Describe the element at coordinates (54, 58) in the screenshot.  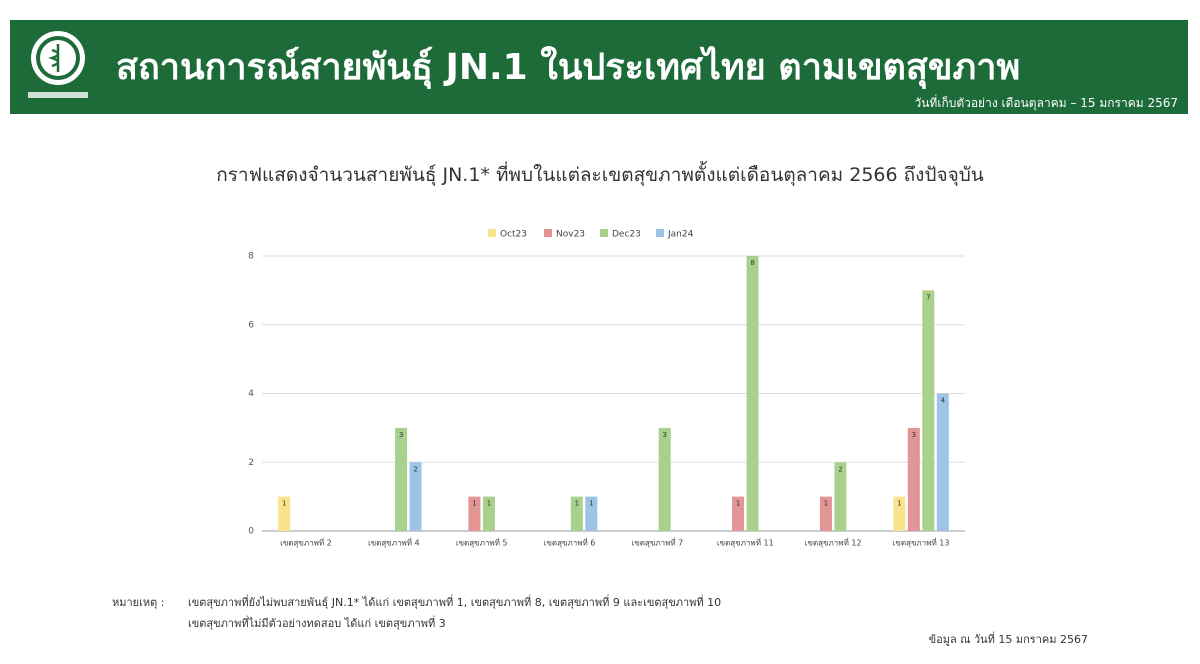
I see `logo-symbol` at that location.